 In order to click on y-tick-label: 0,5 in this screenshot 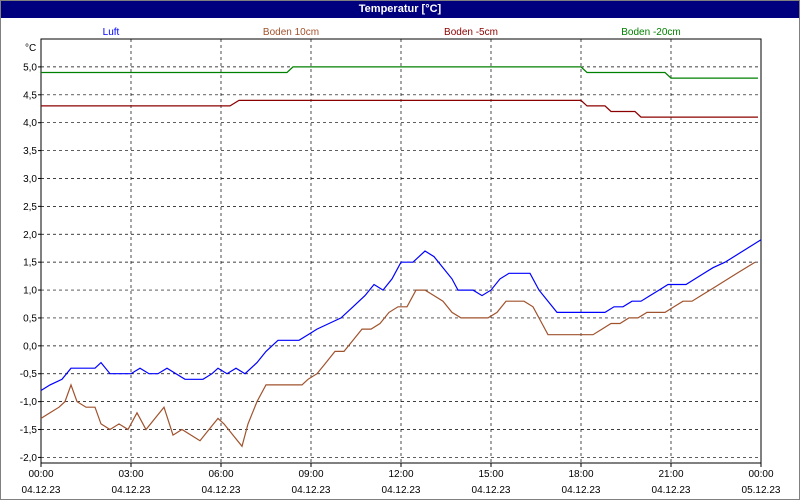, I will do `click(30, 318)`.